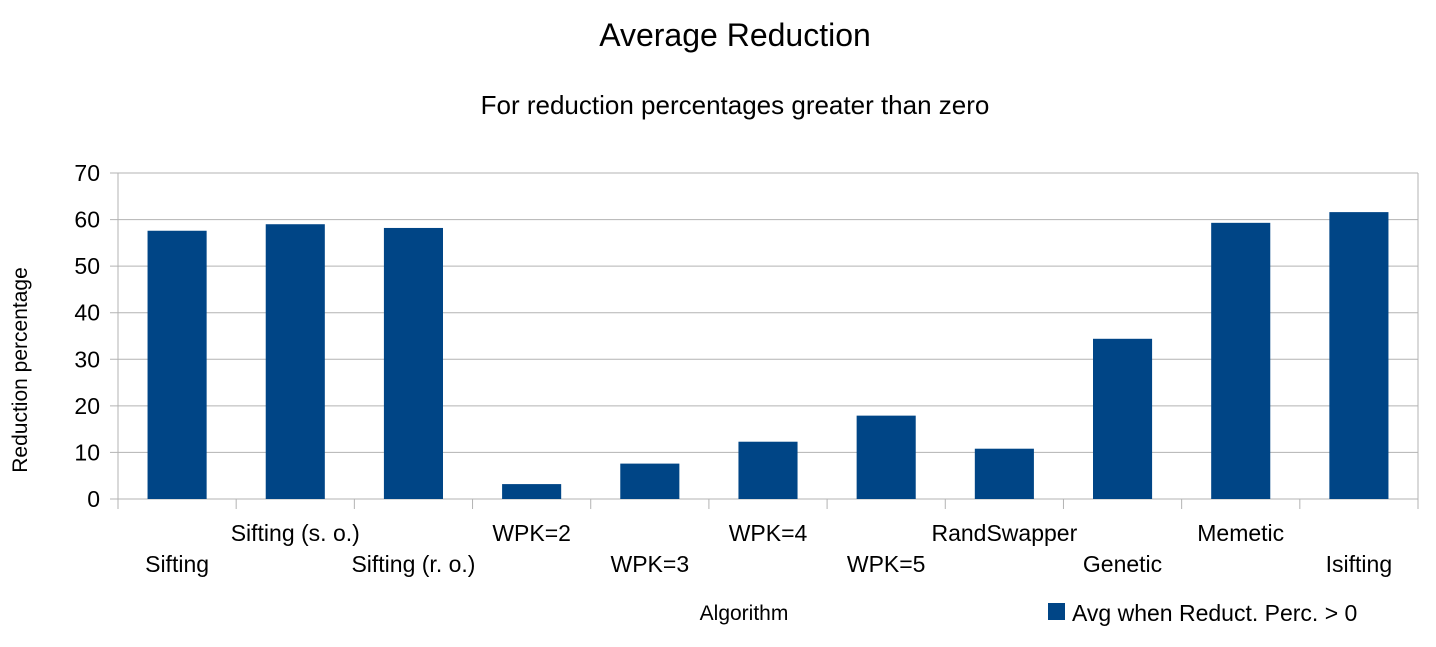 The height and width of the screenshot is (647, 1436). I want to click on y-tick-label: 60, so click(87, 220).